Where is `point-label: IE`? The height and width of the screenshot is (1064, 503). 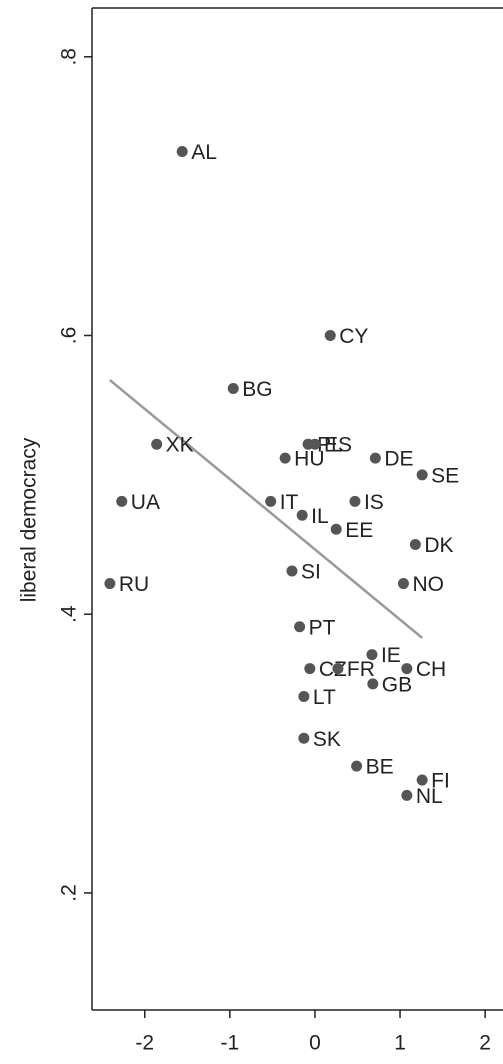
point-label: IE is located at coordinates (391, 655).